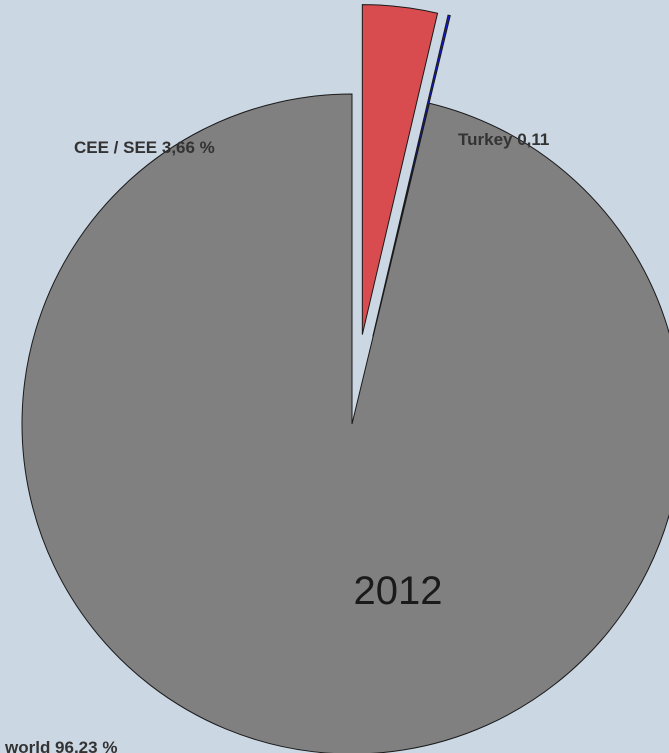  I want to click on chart-title: 2012, so click(398, 591).